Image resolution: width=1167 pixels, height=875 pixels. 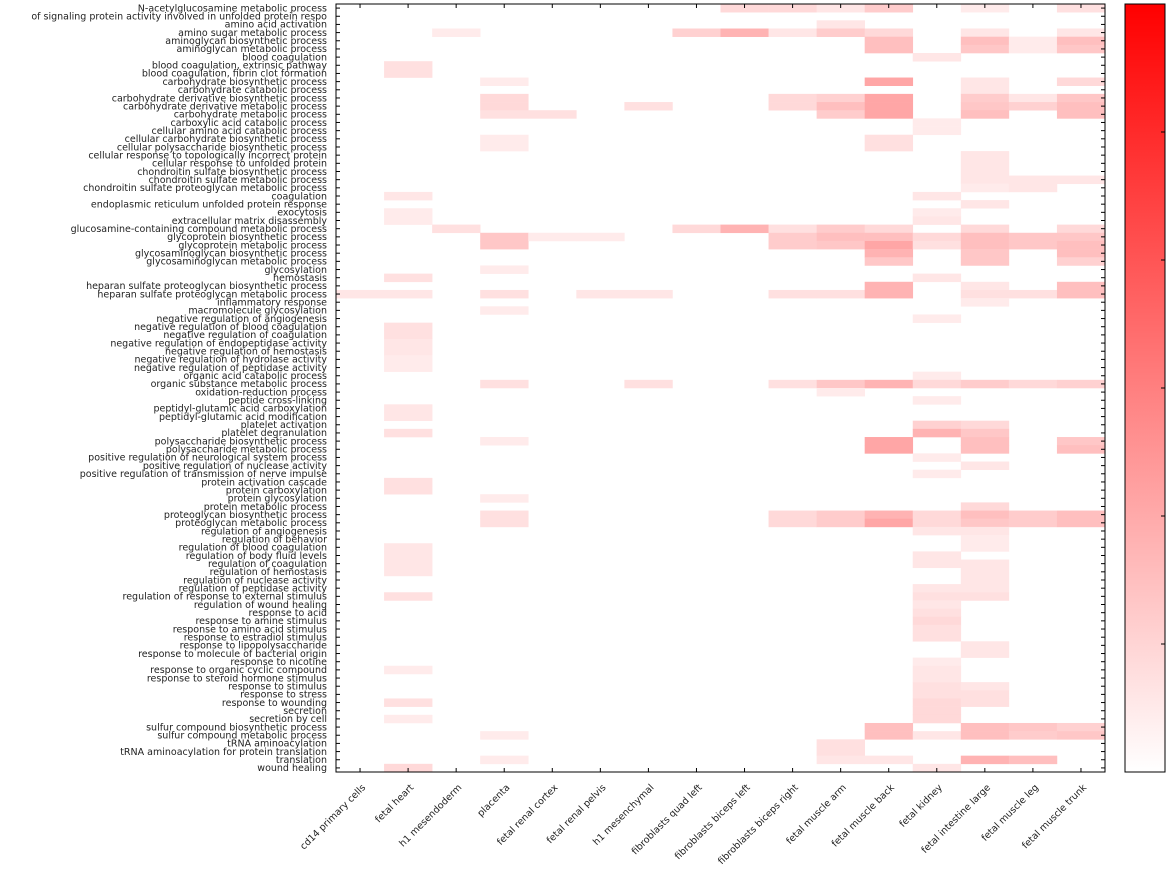 What do you see at coordinates (239, 384) in the screenshot?
I see `row-label: organic substance metabolic process` at bounding box center [239, 384].